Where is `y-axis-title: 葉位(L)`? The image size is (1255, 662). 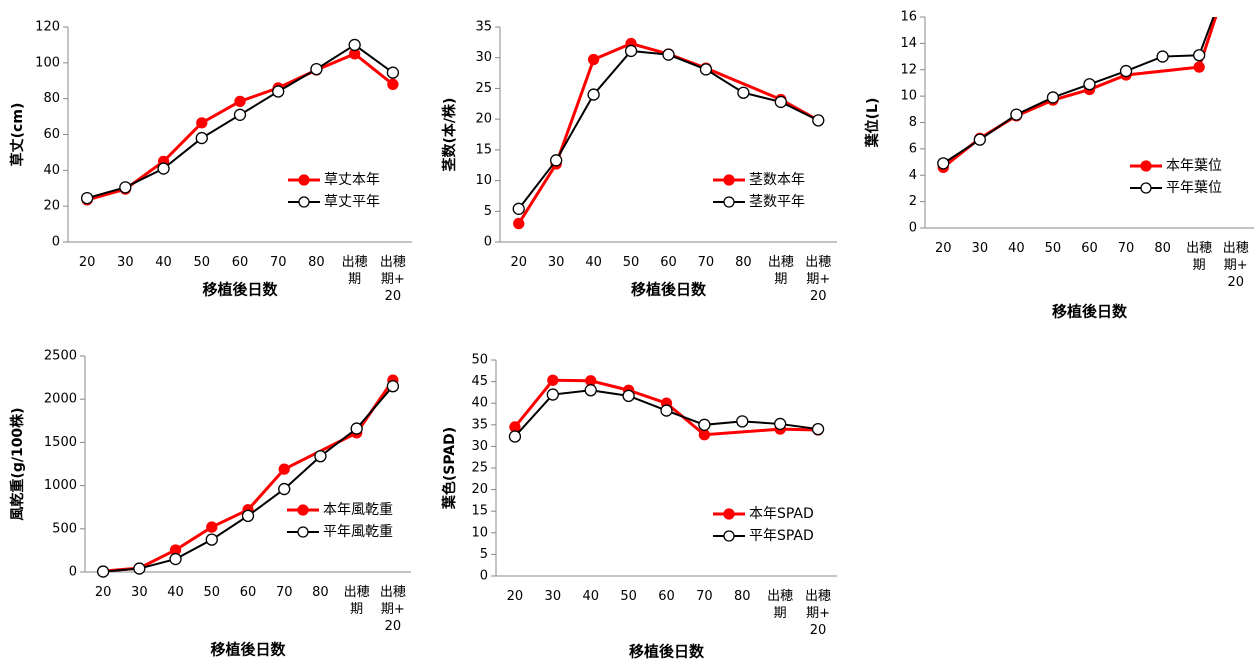
y-axis-title: 葉位(L) is located at coordinates (872, 123).